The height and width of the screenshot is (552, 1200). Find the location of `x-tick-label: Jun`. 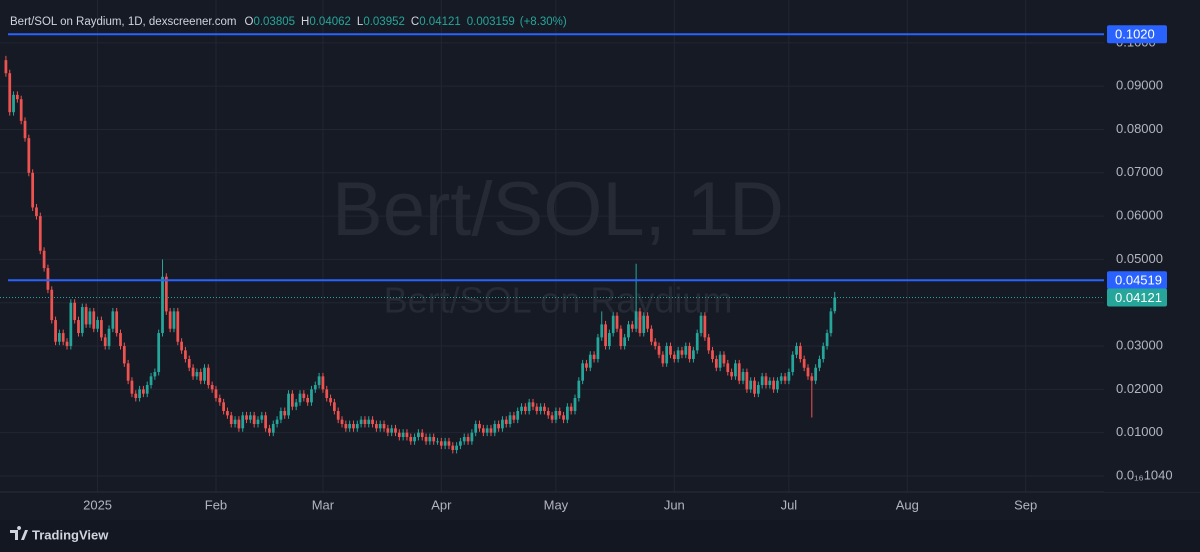

x-tick-label: Jun is located at coordinates (674, 504).